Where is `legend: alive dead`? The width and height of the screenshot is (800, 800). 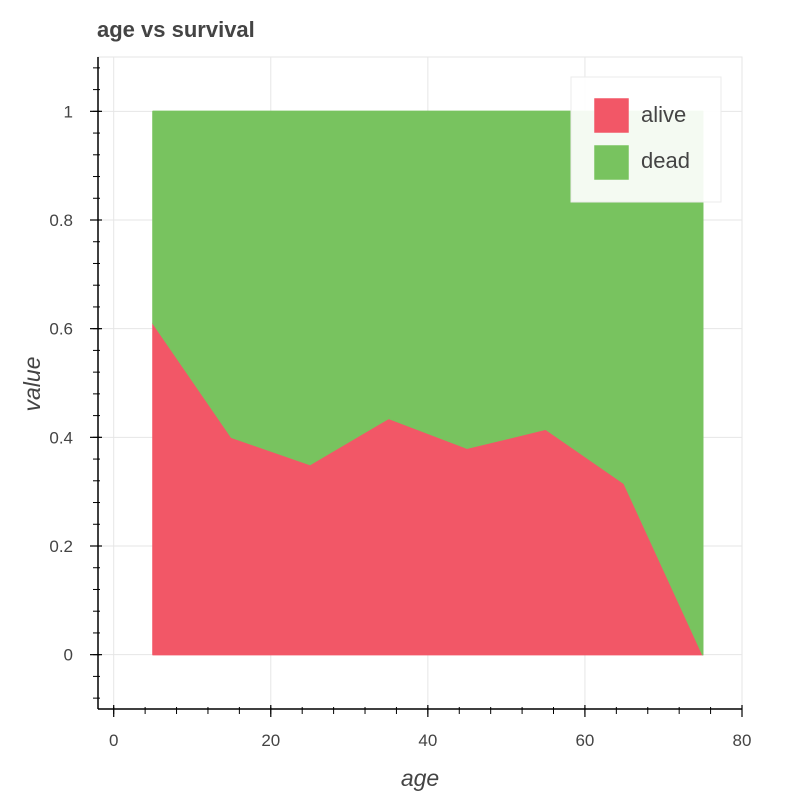 legend: alive dead is located at coordinates (646, 139).